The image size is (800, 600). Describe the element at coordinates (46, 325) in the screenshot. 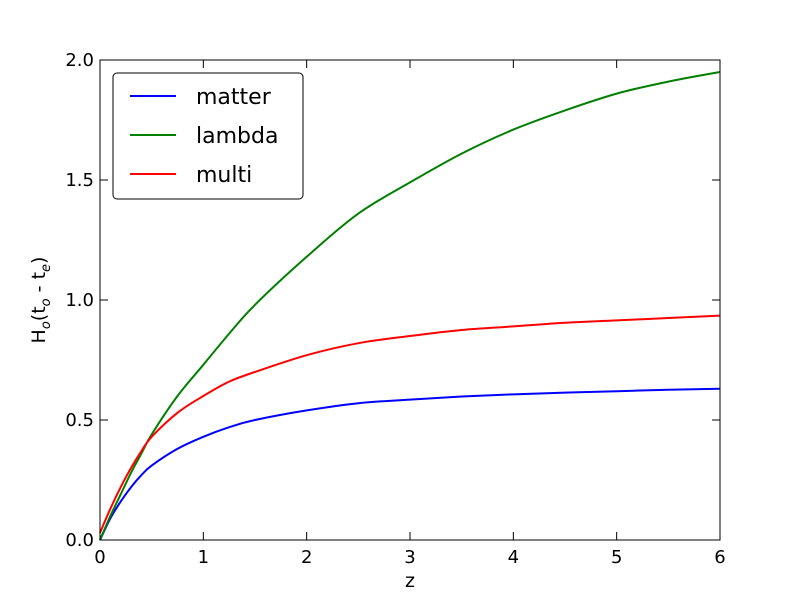

I see `y-label-sub-main: o` at that location.